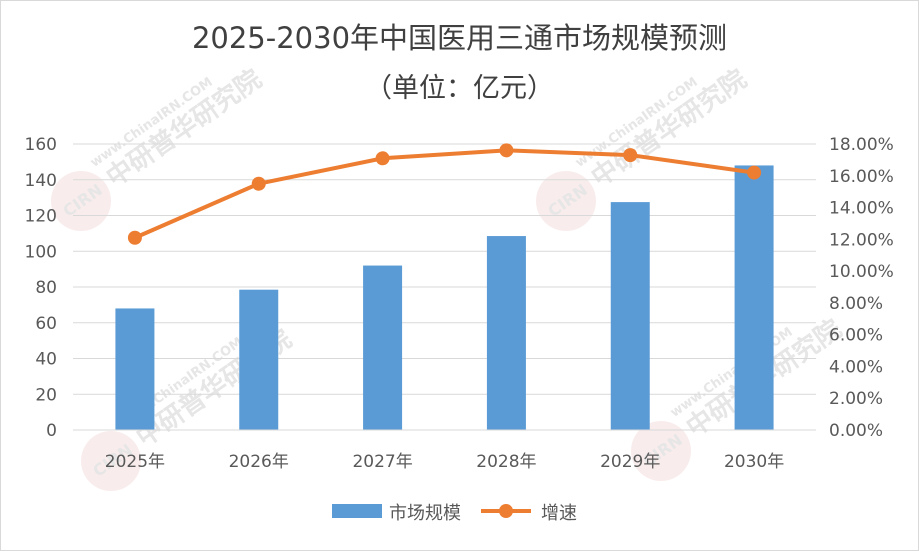 The height and width of the screenshot is (551, 919). I want to click on x-tick-label: 2029年, so click(630, 462).